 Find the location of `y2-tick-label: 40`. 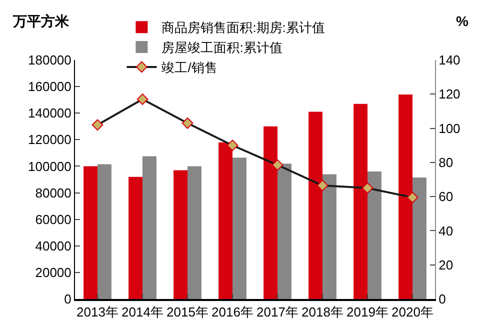

y2-tick-label: 40 is located at coordinates (446, 230).